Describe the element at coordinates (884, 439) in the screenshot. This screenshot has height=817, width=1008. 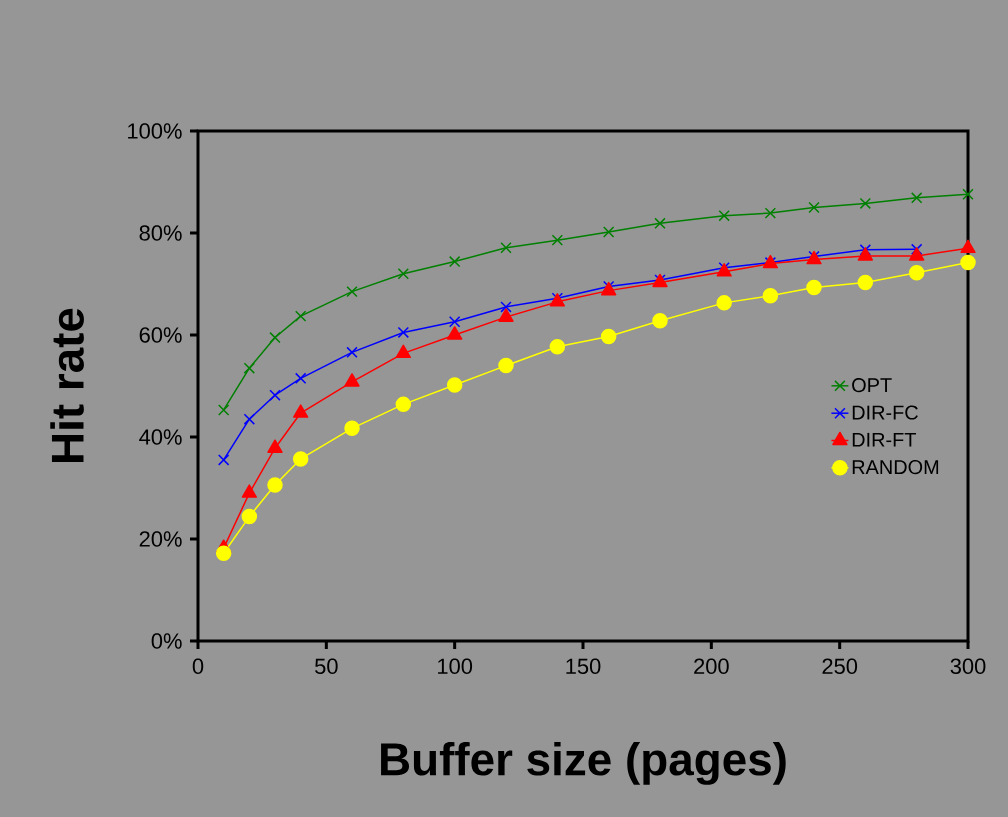
I see `legend-label: DIR-FT` at that location.